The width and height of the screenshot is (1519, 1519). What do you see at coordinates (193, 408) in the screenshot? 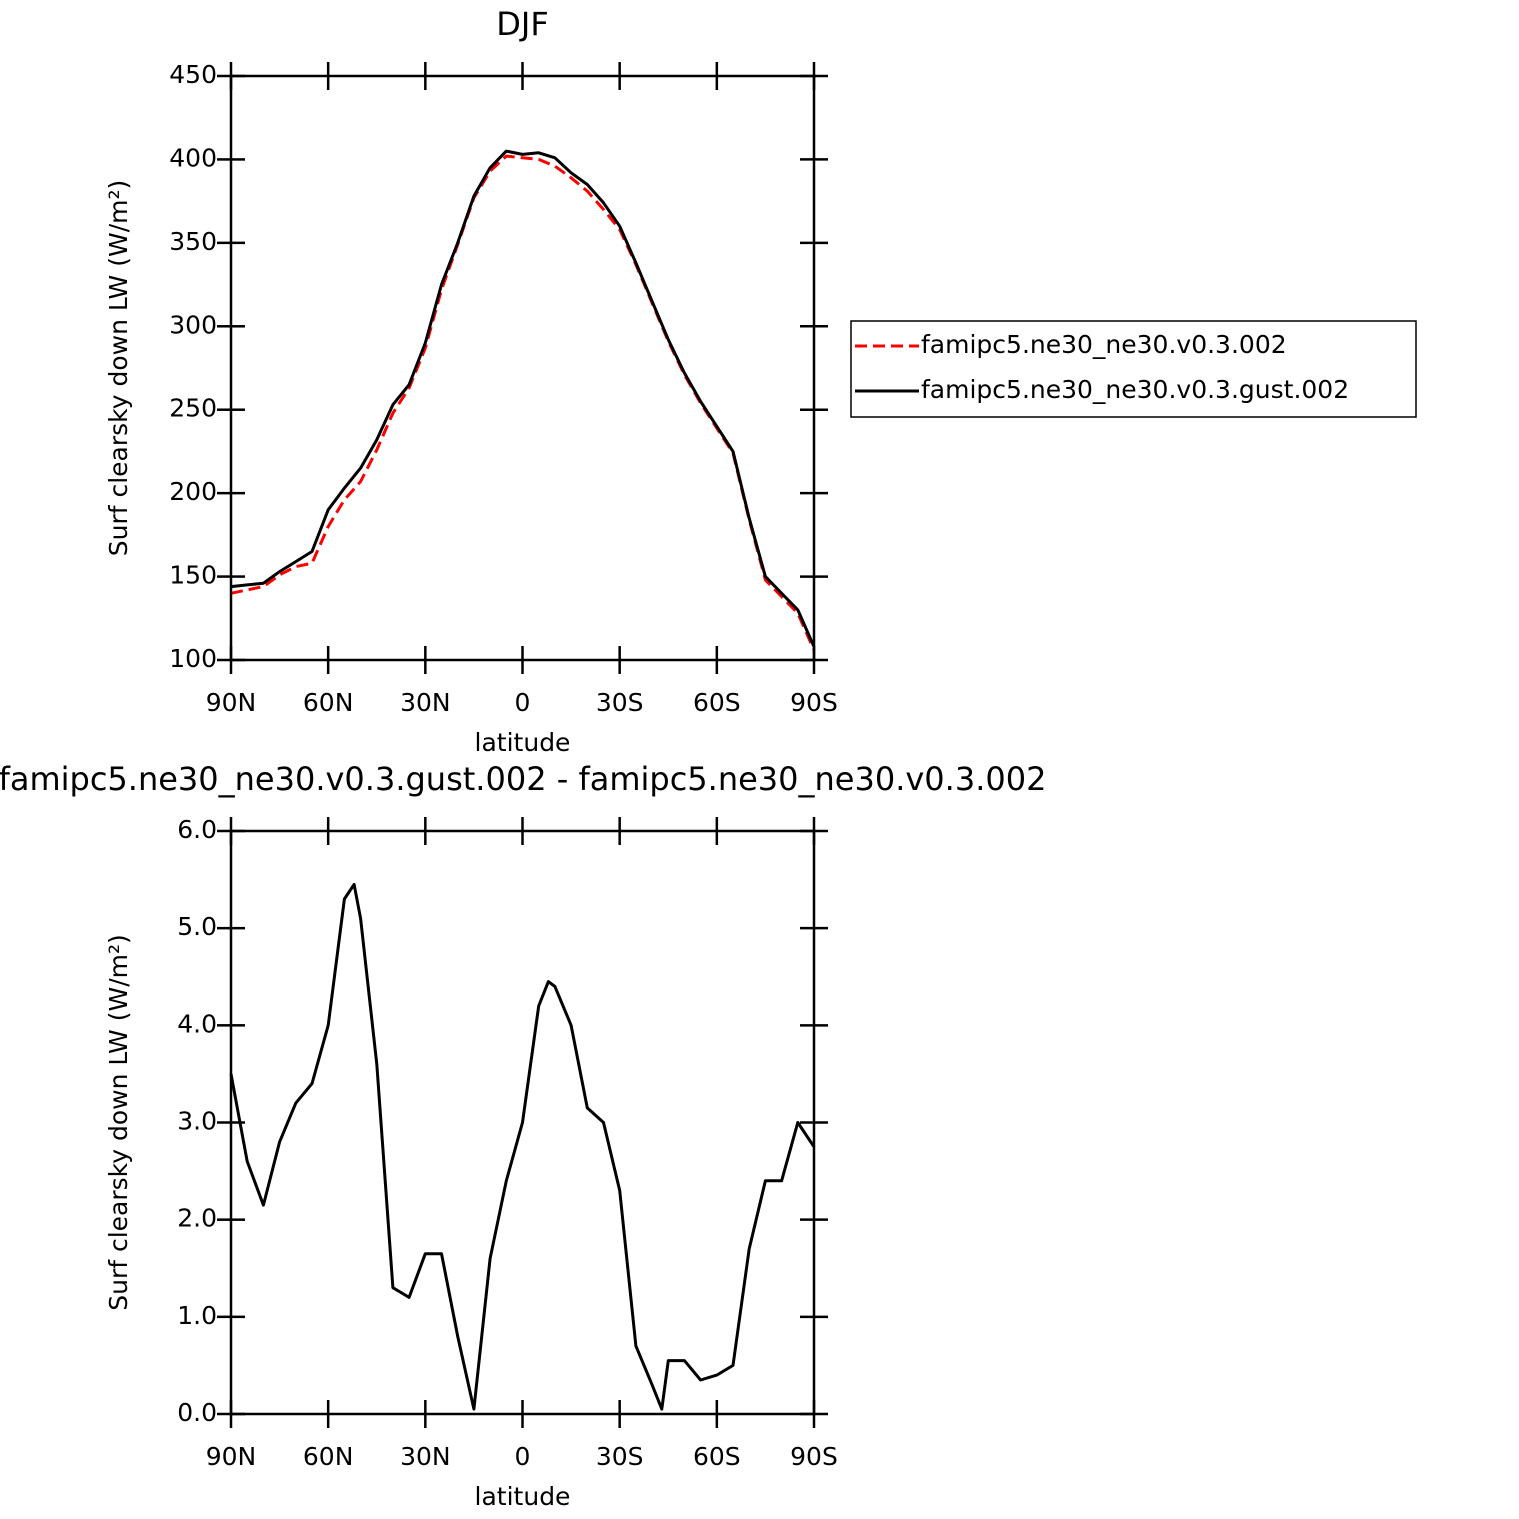
I see `y-tick-label: 250` at bounding box center [193, 408].